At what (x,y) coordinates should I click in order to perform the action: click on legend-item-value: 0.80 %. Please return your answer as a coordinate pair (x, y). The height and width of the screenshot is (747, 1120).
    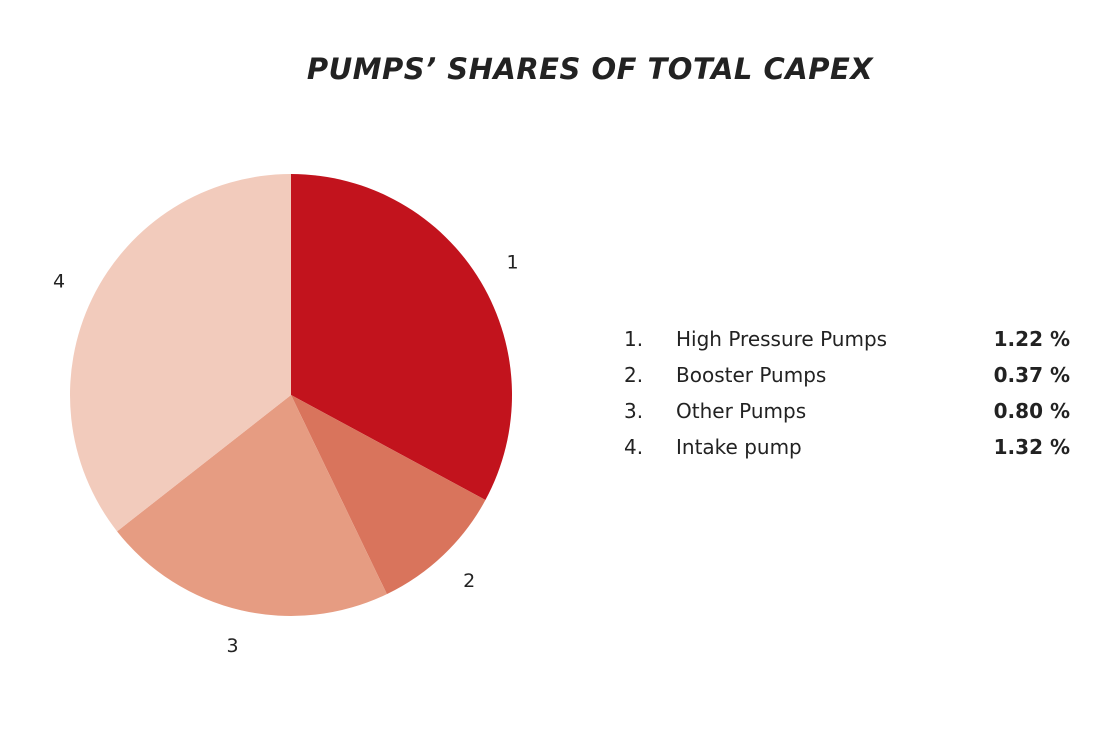
    Looking at the image, I should click on (1031, 411).